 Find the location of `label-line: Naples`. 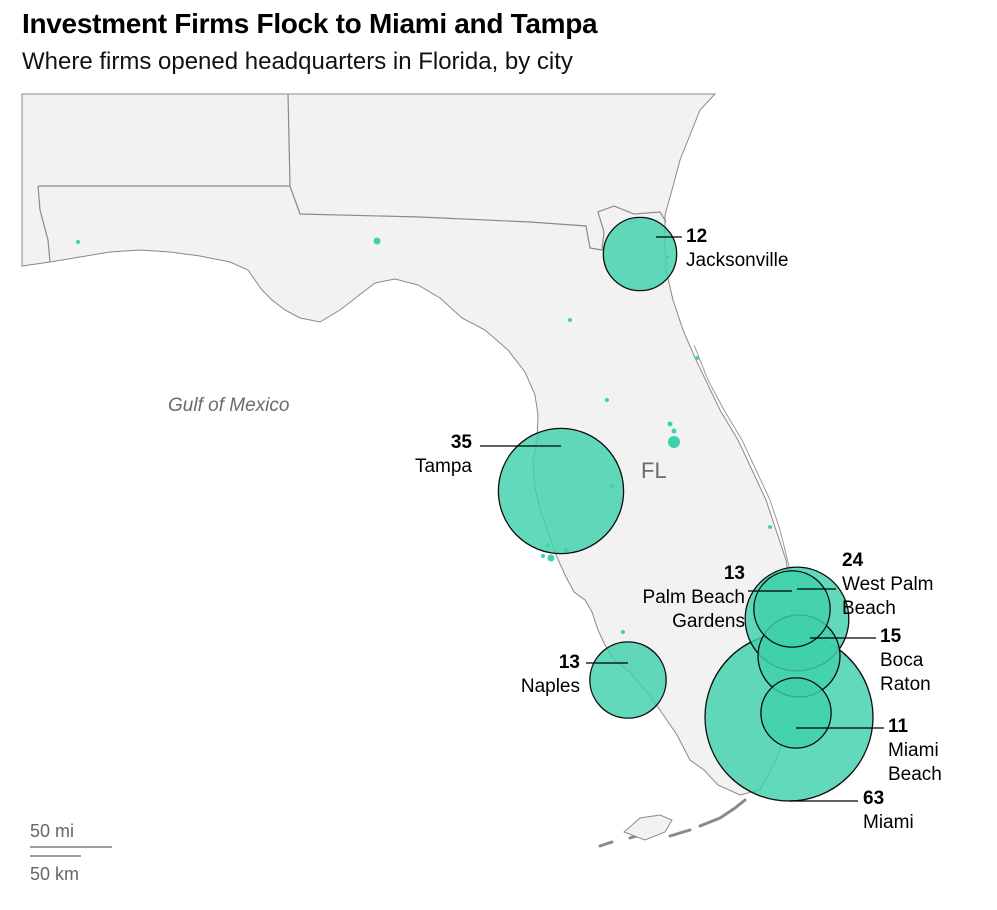

label-line: Naples is located at coordinates (550, 686).